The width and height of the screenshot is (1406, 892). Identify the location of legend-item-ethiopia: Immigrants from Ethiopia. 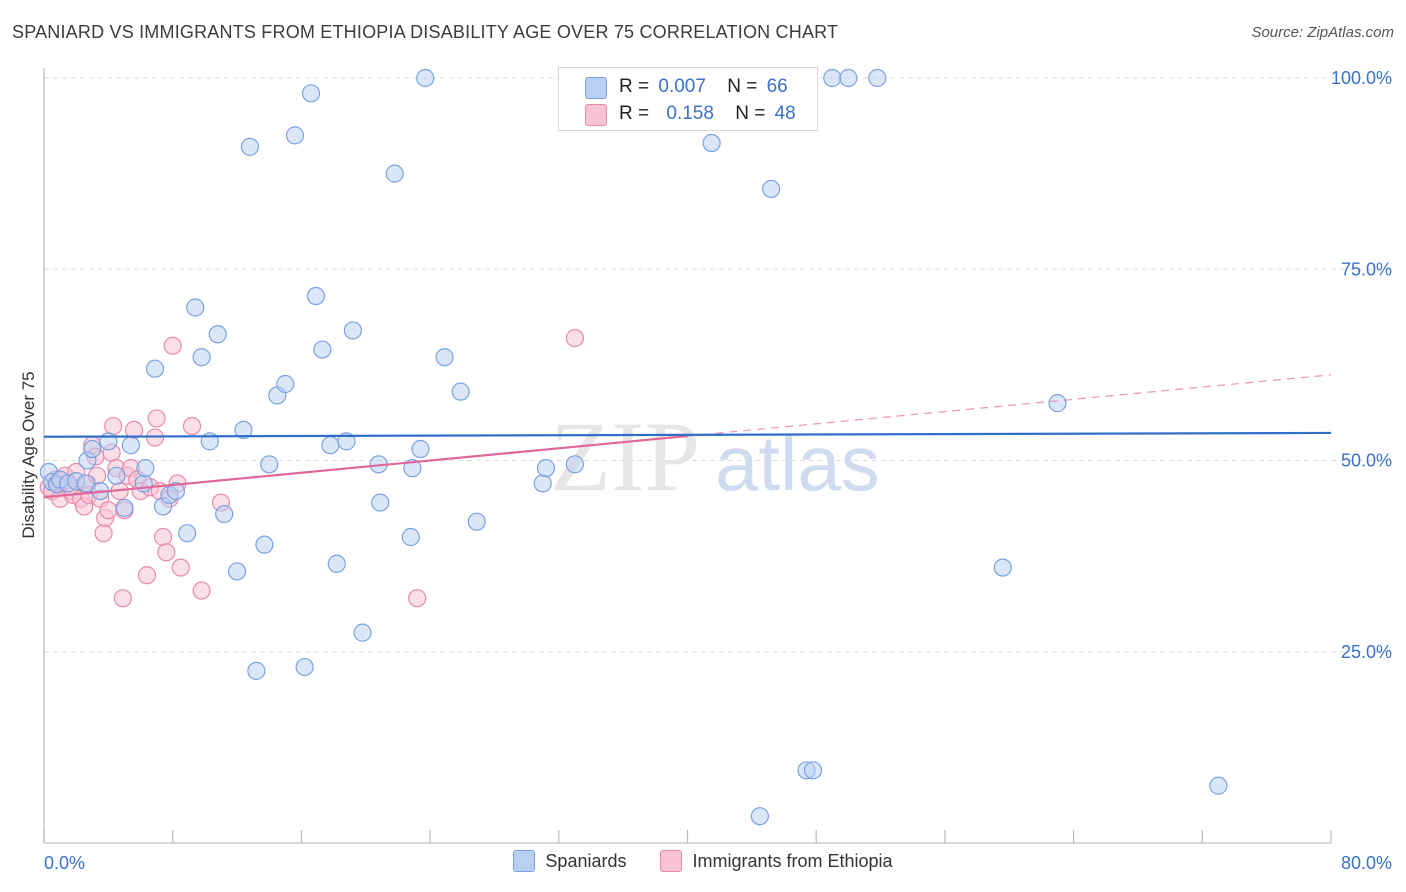
(776, 861).